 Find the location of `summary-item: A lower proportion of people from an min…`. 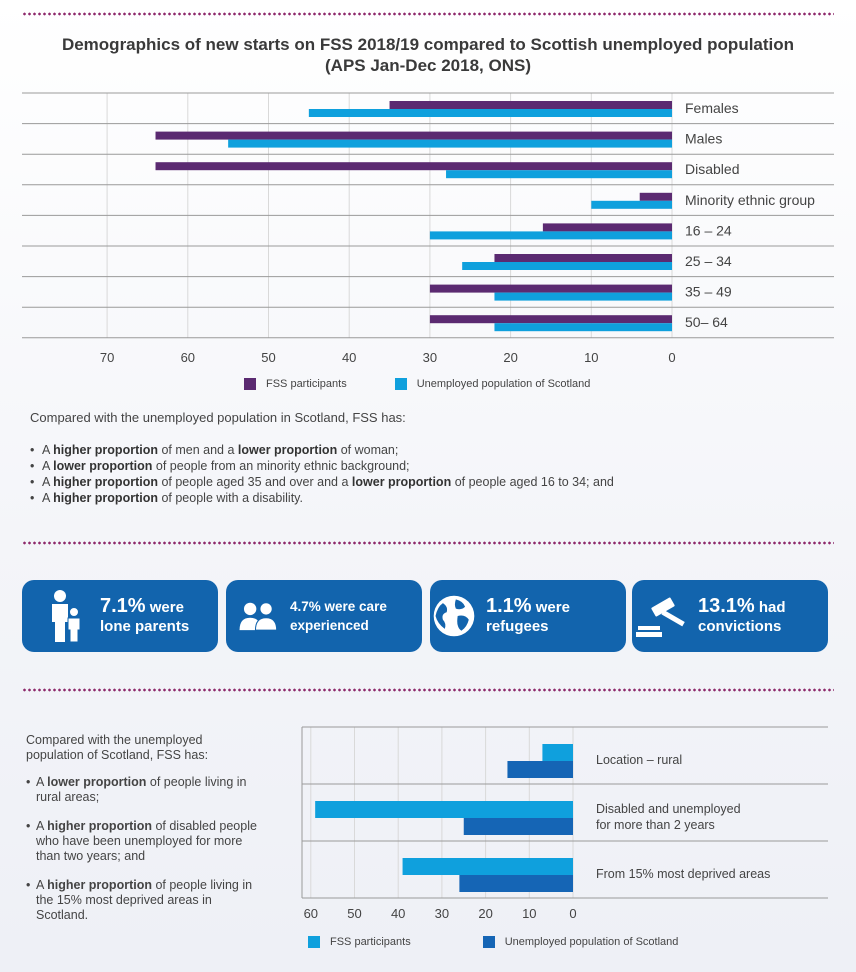

summary-item: A lower proportion of people from an min… is located at coordinates (322, 466).